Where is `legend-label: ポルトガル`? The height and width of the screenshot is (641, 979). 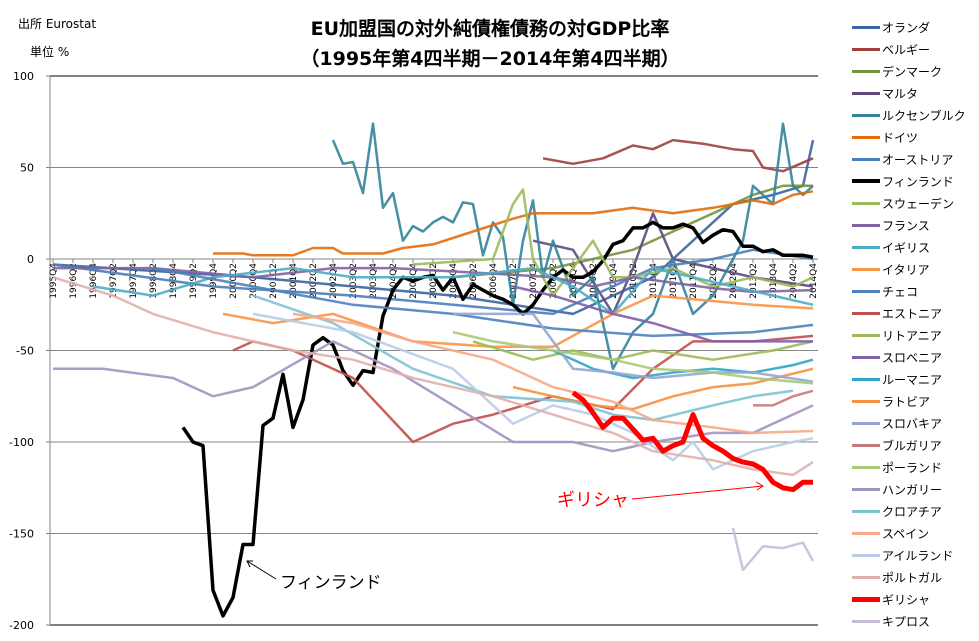 legend-label: ポルトガル is located at coordinates (912, 577).